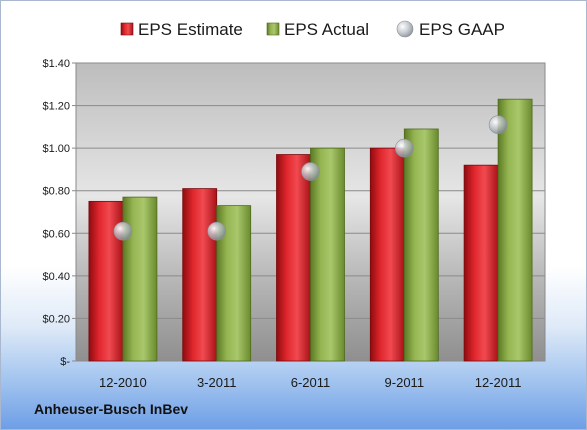  What do you see at coordinates (59, 213) in the screenshot?
I see `y-axis-ticks: $- $0.20 $0.40 $0.60 $0.80 $1.00 $1.20 $1.40` at bounding box center [59, 213].